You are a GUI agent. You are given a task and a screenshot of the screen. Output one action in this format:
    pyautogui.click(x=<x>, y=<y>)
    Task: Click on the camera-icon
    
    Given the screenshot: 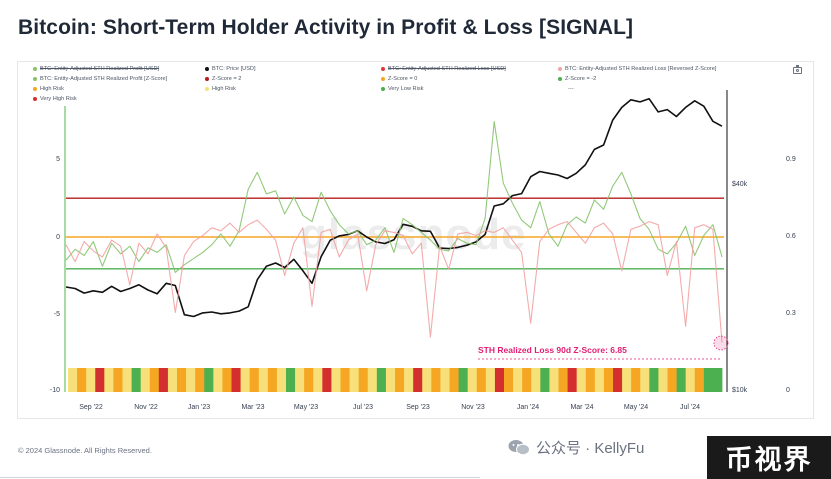 What is the action you would take?
    pyautogui.click(x=797, y=69)
    